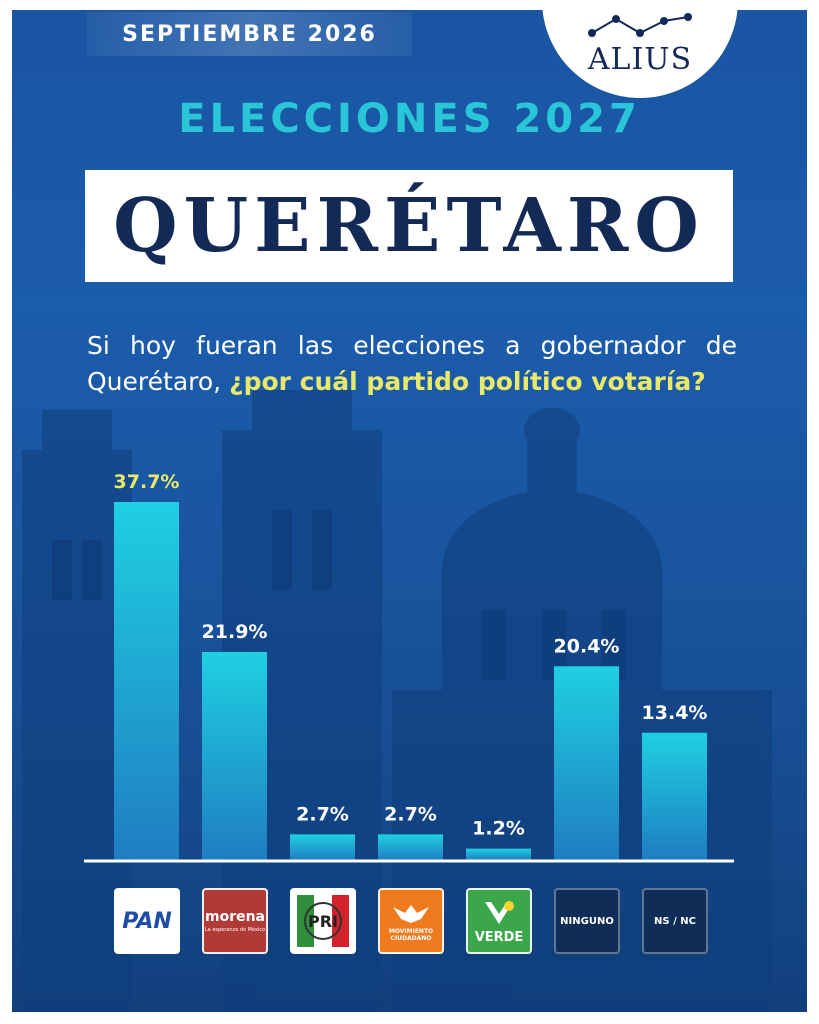 The image size is (819, 1024). I want to click on title-elecciones: ELECCIONES 2027, so click(409, 119).